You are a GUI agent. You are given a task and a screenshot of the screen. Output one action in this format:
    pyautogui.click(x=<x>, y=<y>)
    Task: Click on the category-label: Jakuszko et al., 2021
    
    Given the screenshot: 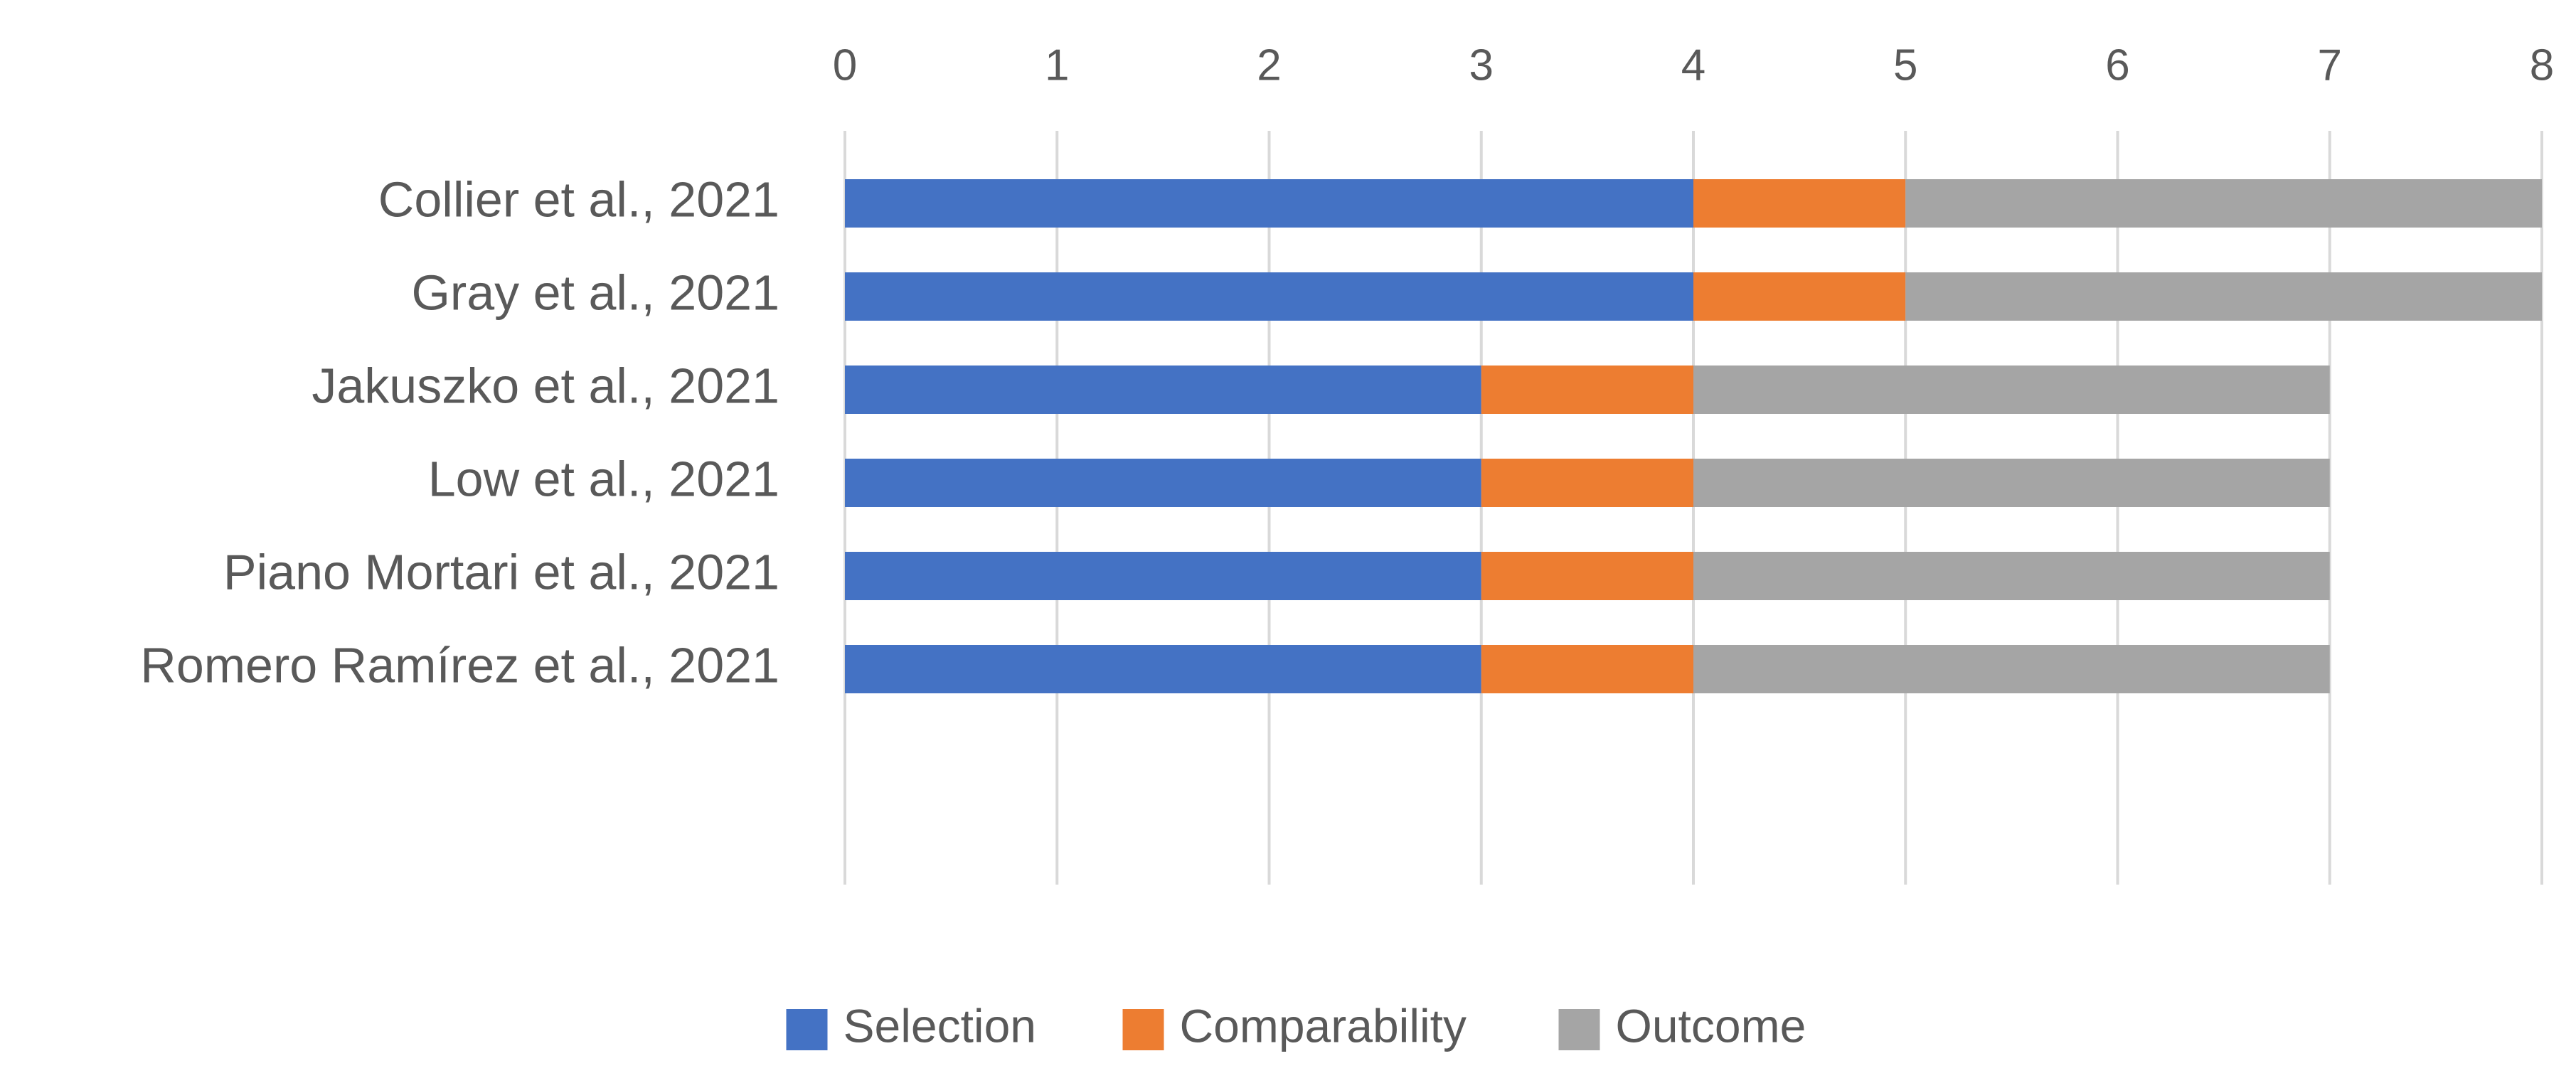 What is the action you would take?
    pyautogui.click(x=545, y=385)
    